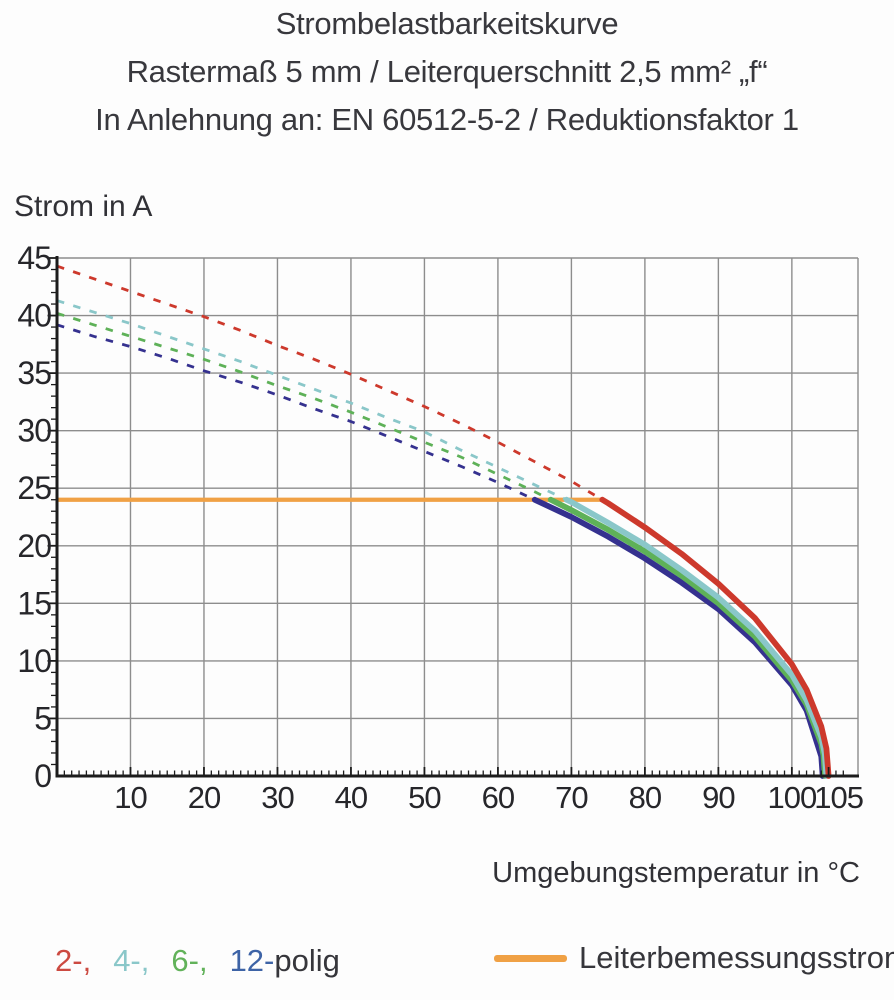 The image size is (894, 1000). What do you see at coordinates (34, 431) in the screenshot?
I see `y-tick-label: 30` at bounding box center [34, 431].